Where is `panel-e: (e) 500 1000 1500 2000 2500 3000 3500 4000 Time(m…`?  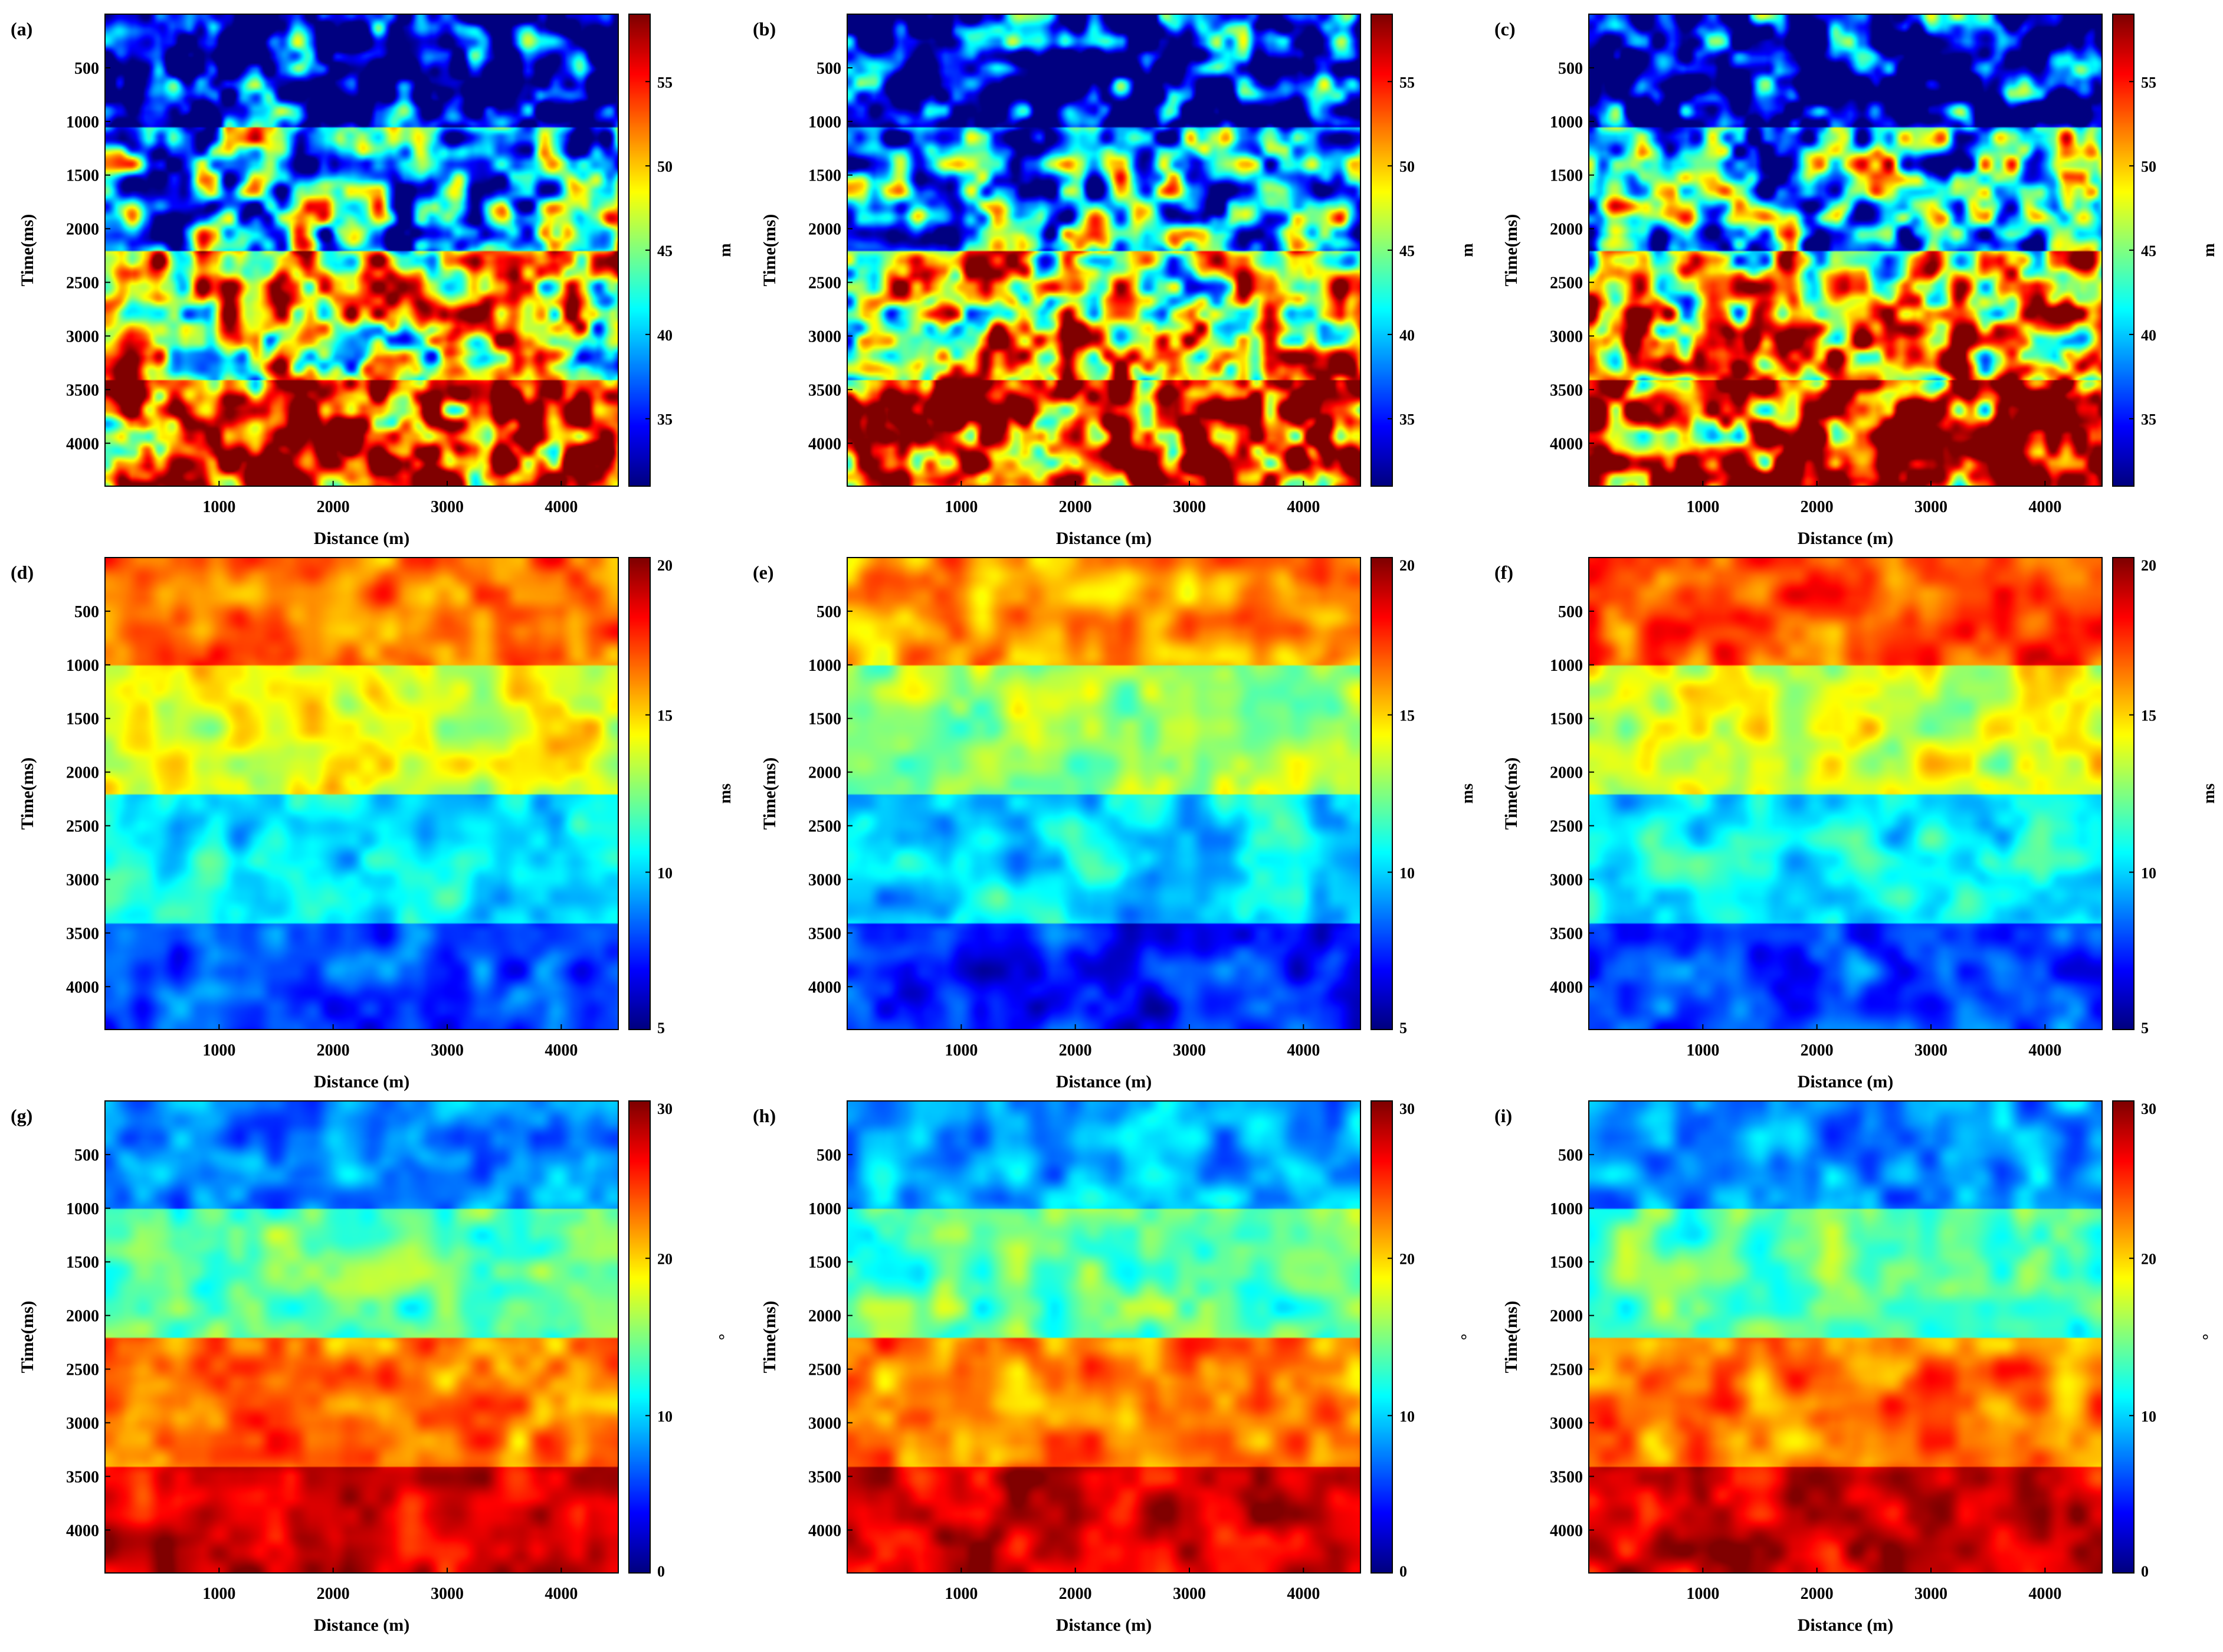
panel-e: (e) 500 1000 1500 2000 2500 3000 3500 4000 Time(m… is located at coordinates (1115, 824).